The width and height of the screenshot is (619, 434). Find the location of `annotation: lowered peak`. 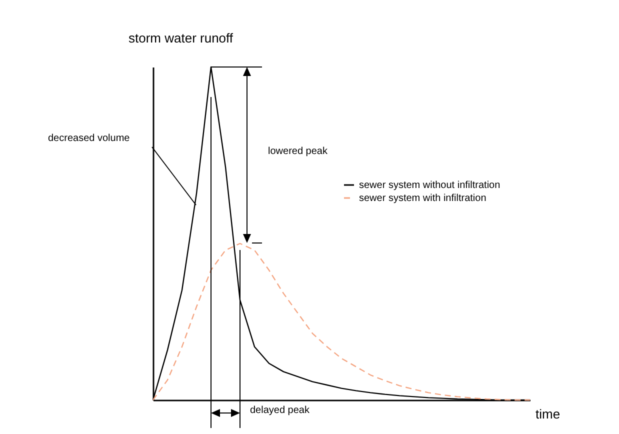

annotation: lowered peak is located at coordinates (298, 151).